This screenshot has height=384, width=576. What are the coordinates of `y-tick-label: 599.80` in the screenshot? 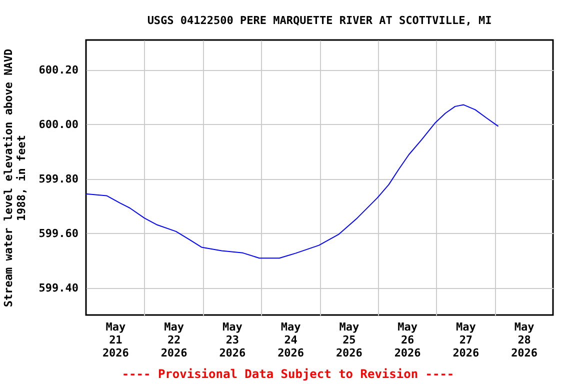 It's located at (58, 179).